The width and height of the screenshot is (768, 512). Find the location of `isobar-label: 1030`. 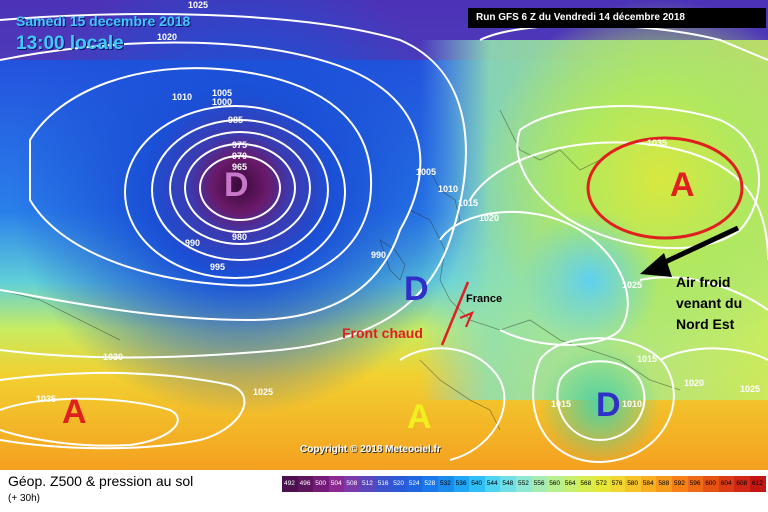

isobar-label: 1030 is located at coordinates (113, 357).